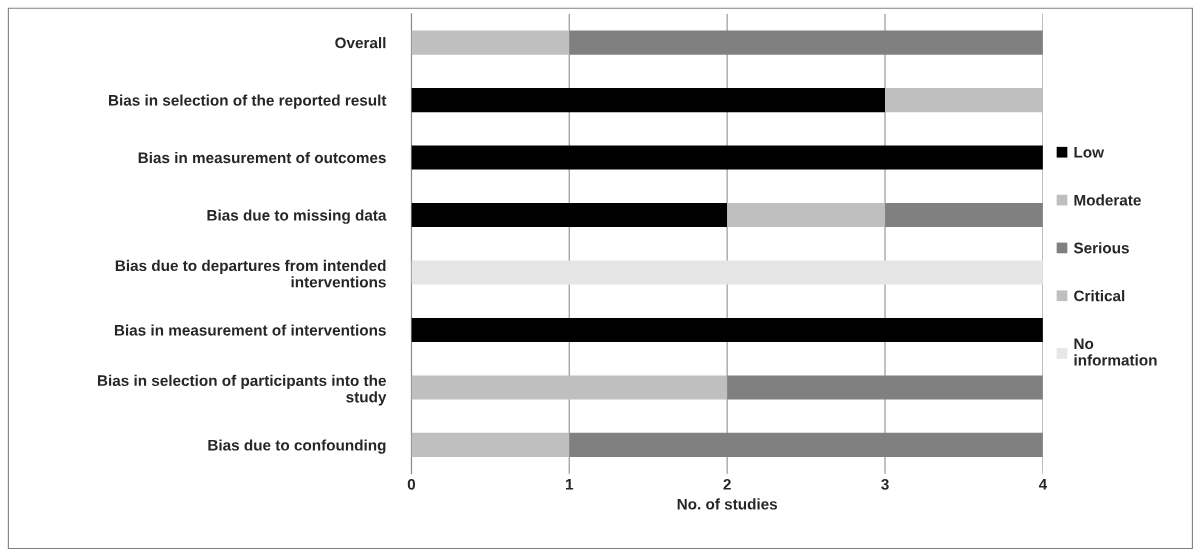  What do you see at coordinates (1107, 200) in the screenshot?
I see `legend-label: Moderate` at bounding box center [1107, 200].